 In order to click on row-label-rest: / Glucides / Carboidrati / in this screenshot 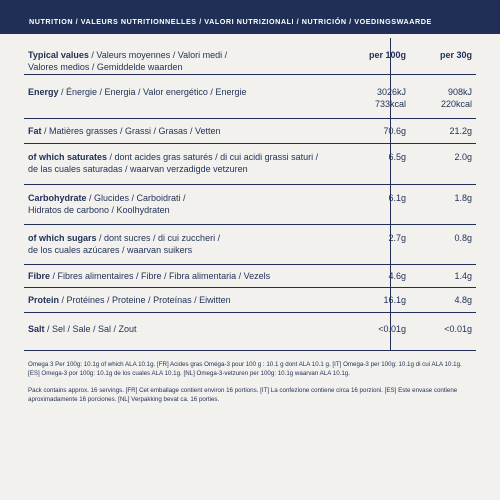, I will do `click(136, 198)`.